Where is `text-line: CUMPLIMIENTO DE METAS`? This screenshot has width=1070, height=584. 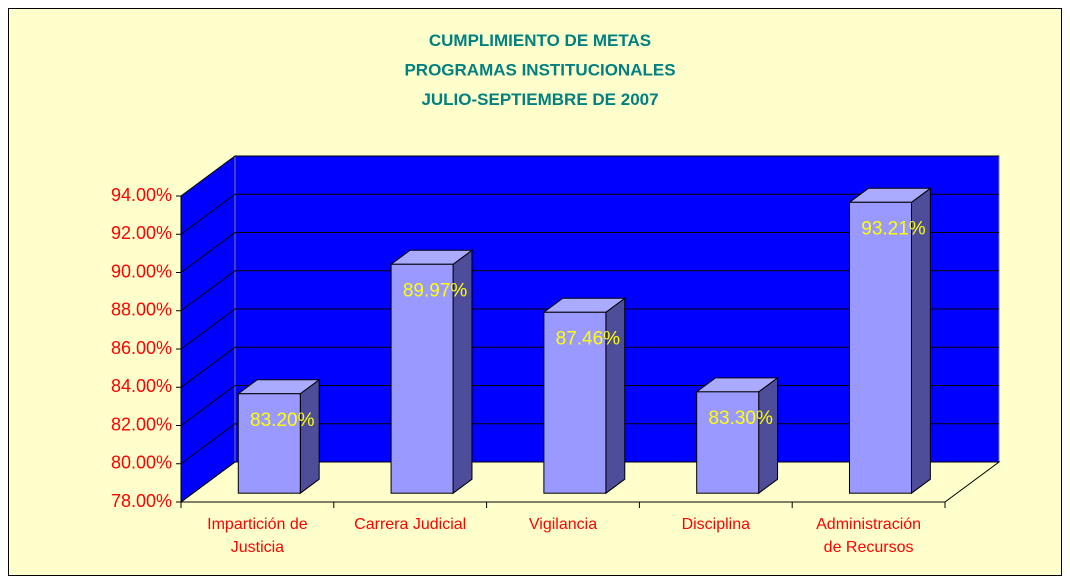 text-line: CUMPLIMIENTO DE METAS is located at coordinates (540, 40).